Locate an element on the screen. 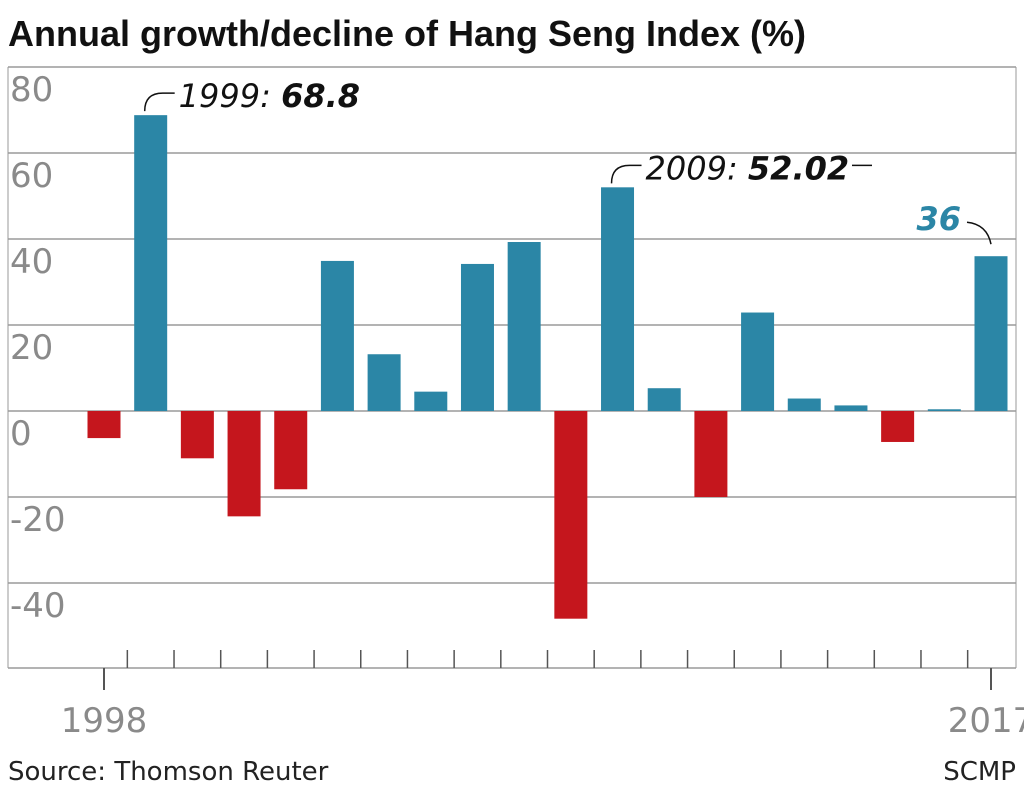  y-tick-label: 80 is located at coordinates (31, 90).